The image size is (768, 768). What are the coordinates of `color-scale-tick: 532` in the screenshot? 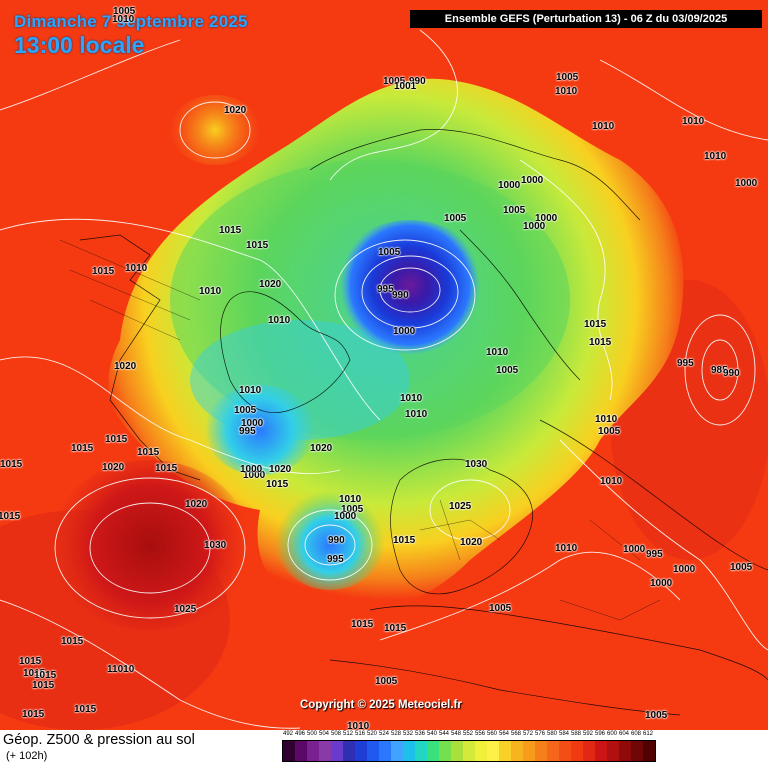 It's located at (407, 734).